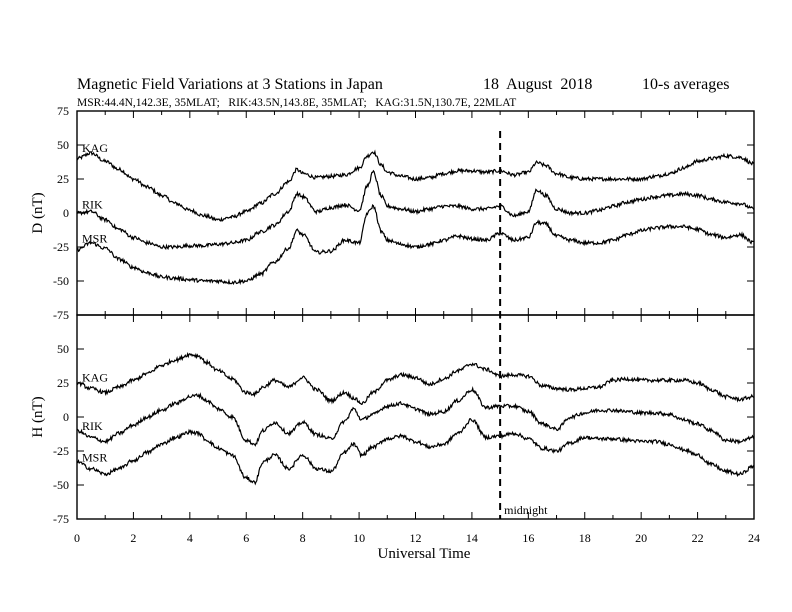  I want to click on x-tick-label: 24, so click(754, 538).